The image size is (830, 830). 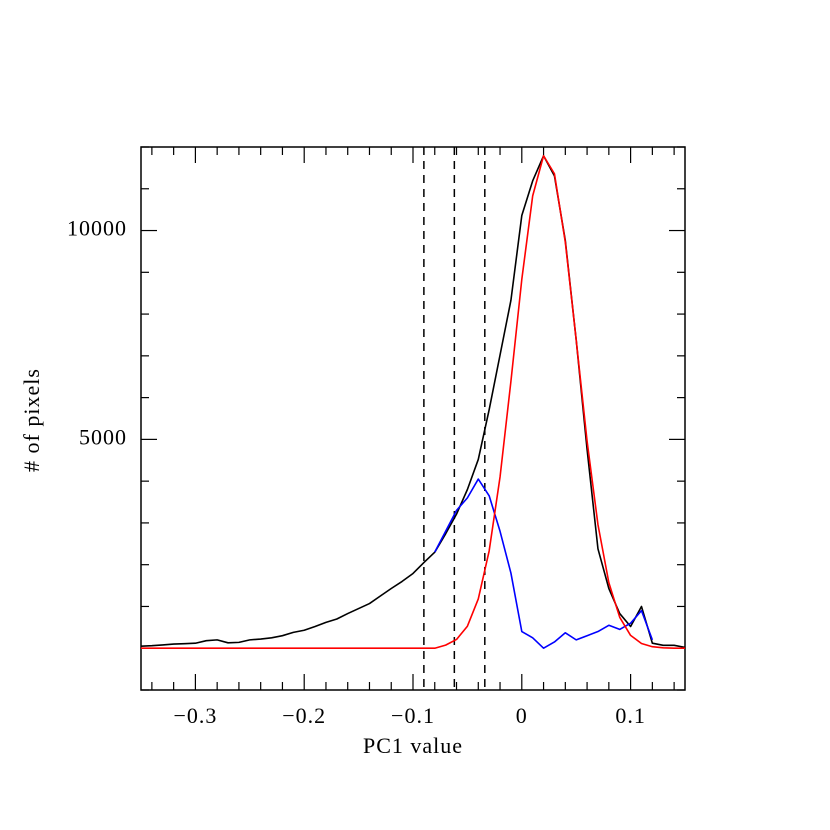 What do you see at coordinates (413, 745) in the screenshot?
I see `x-axis-label: PC1 value` at bounding box center [413, 745].